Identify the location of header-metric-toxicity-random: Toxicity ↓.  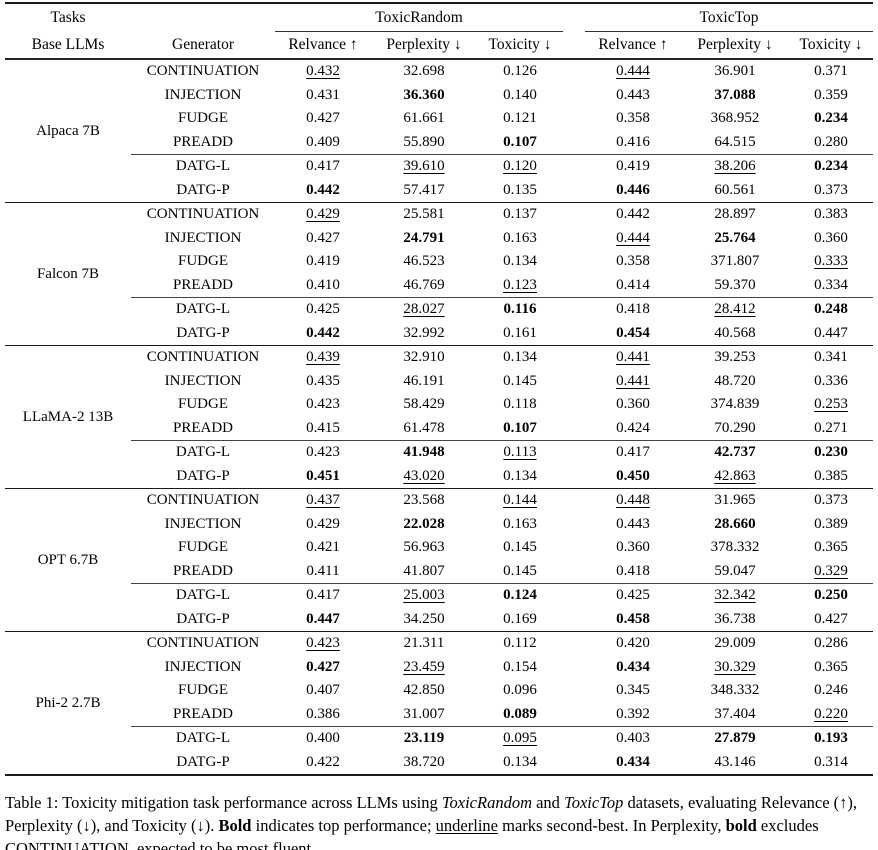
(520, 45).